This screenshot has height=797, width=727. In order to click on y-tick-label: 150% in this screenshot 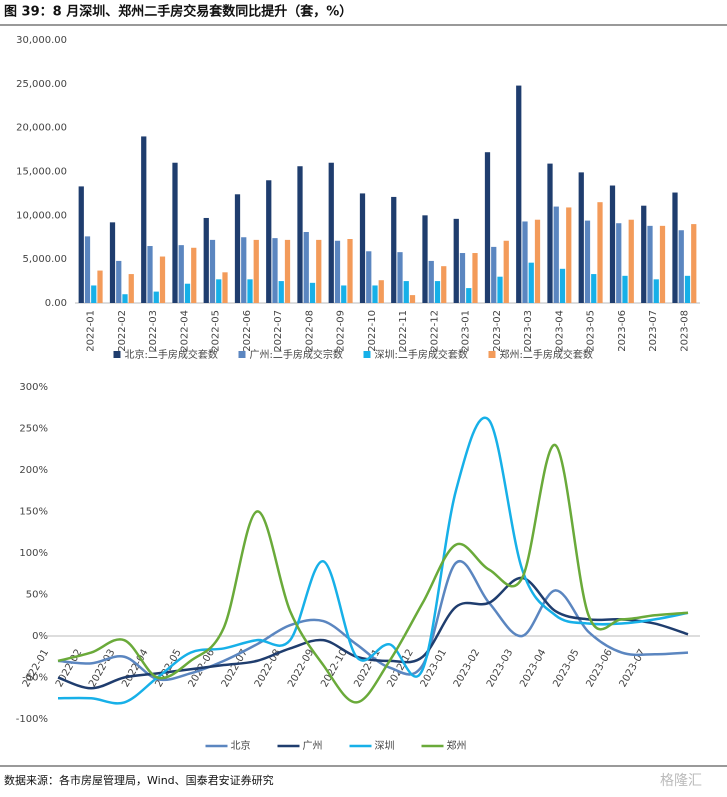, I will do `click(33, 512)`.